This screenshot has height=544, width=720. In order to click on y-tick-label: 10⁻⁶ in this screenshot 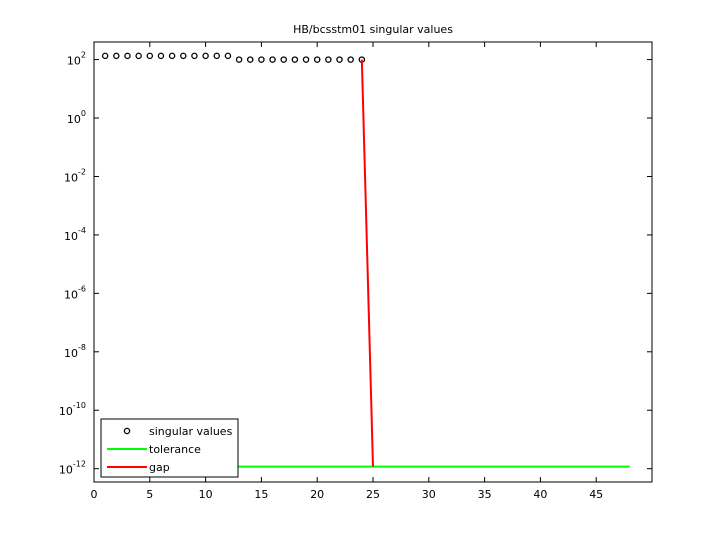, I will do `click(75, 292)`.